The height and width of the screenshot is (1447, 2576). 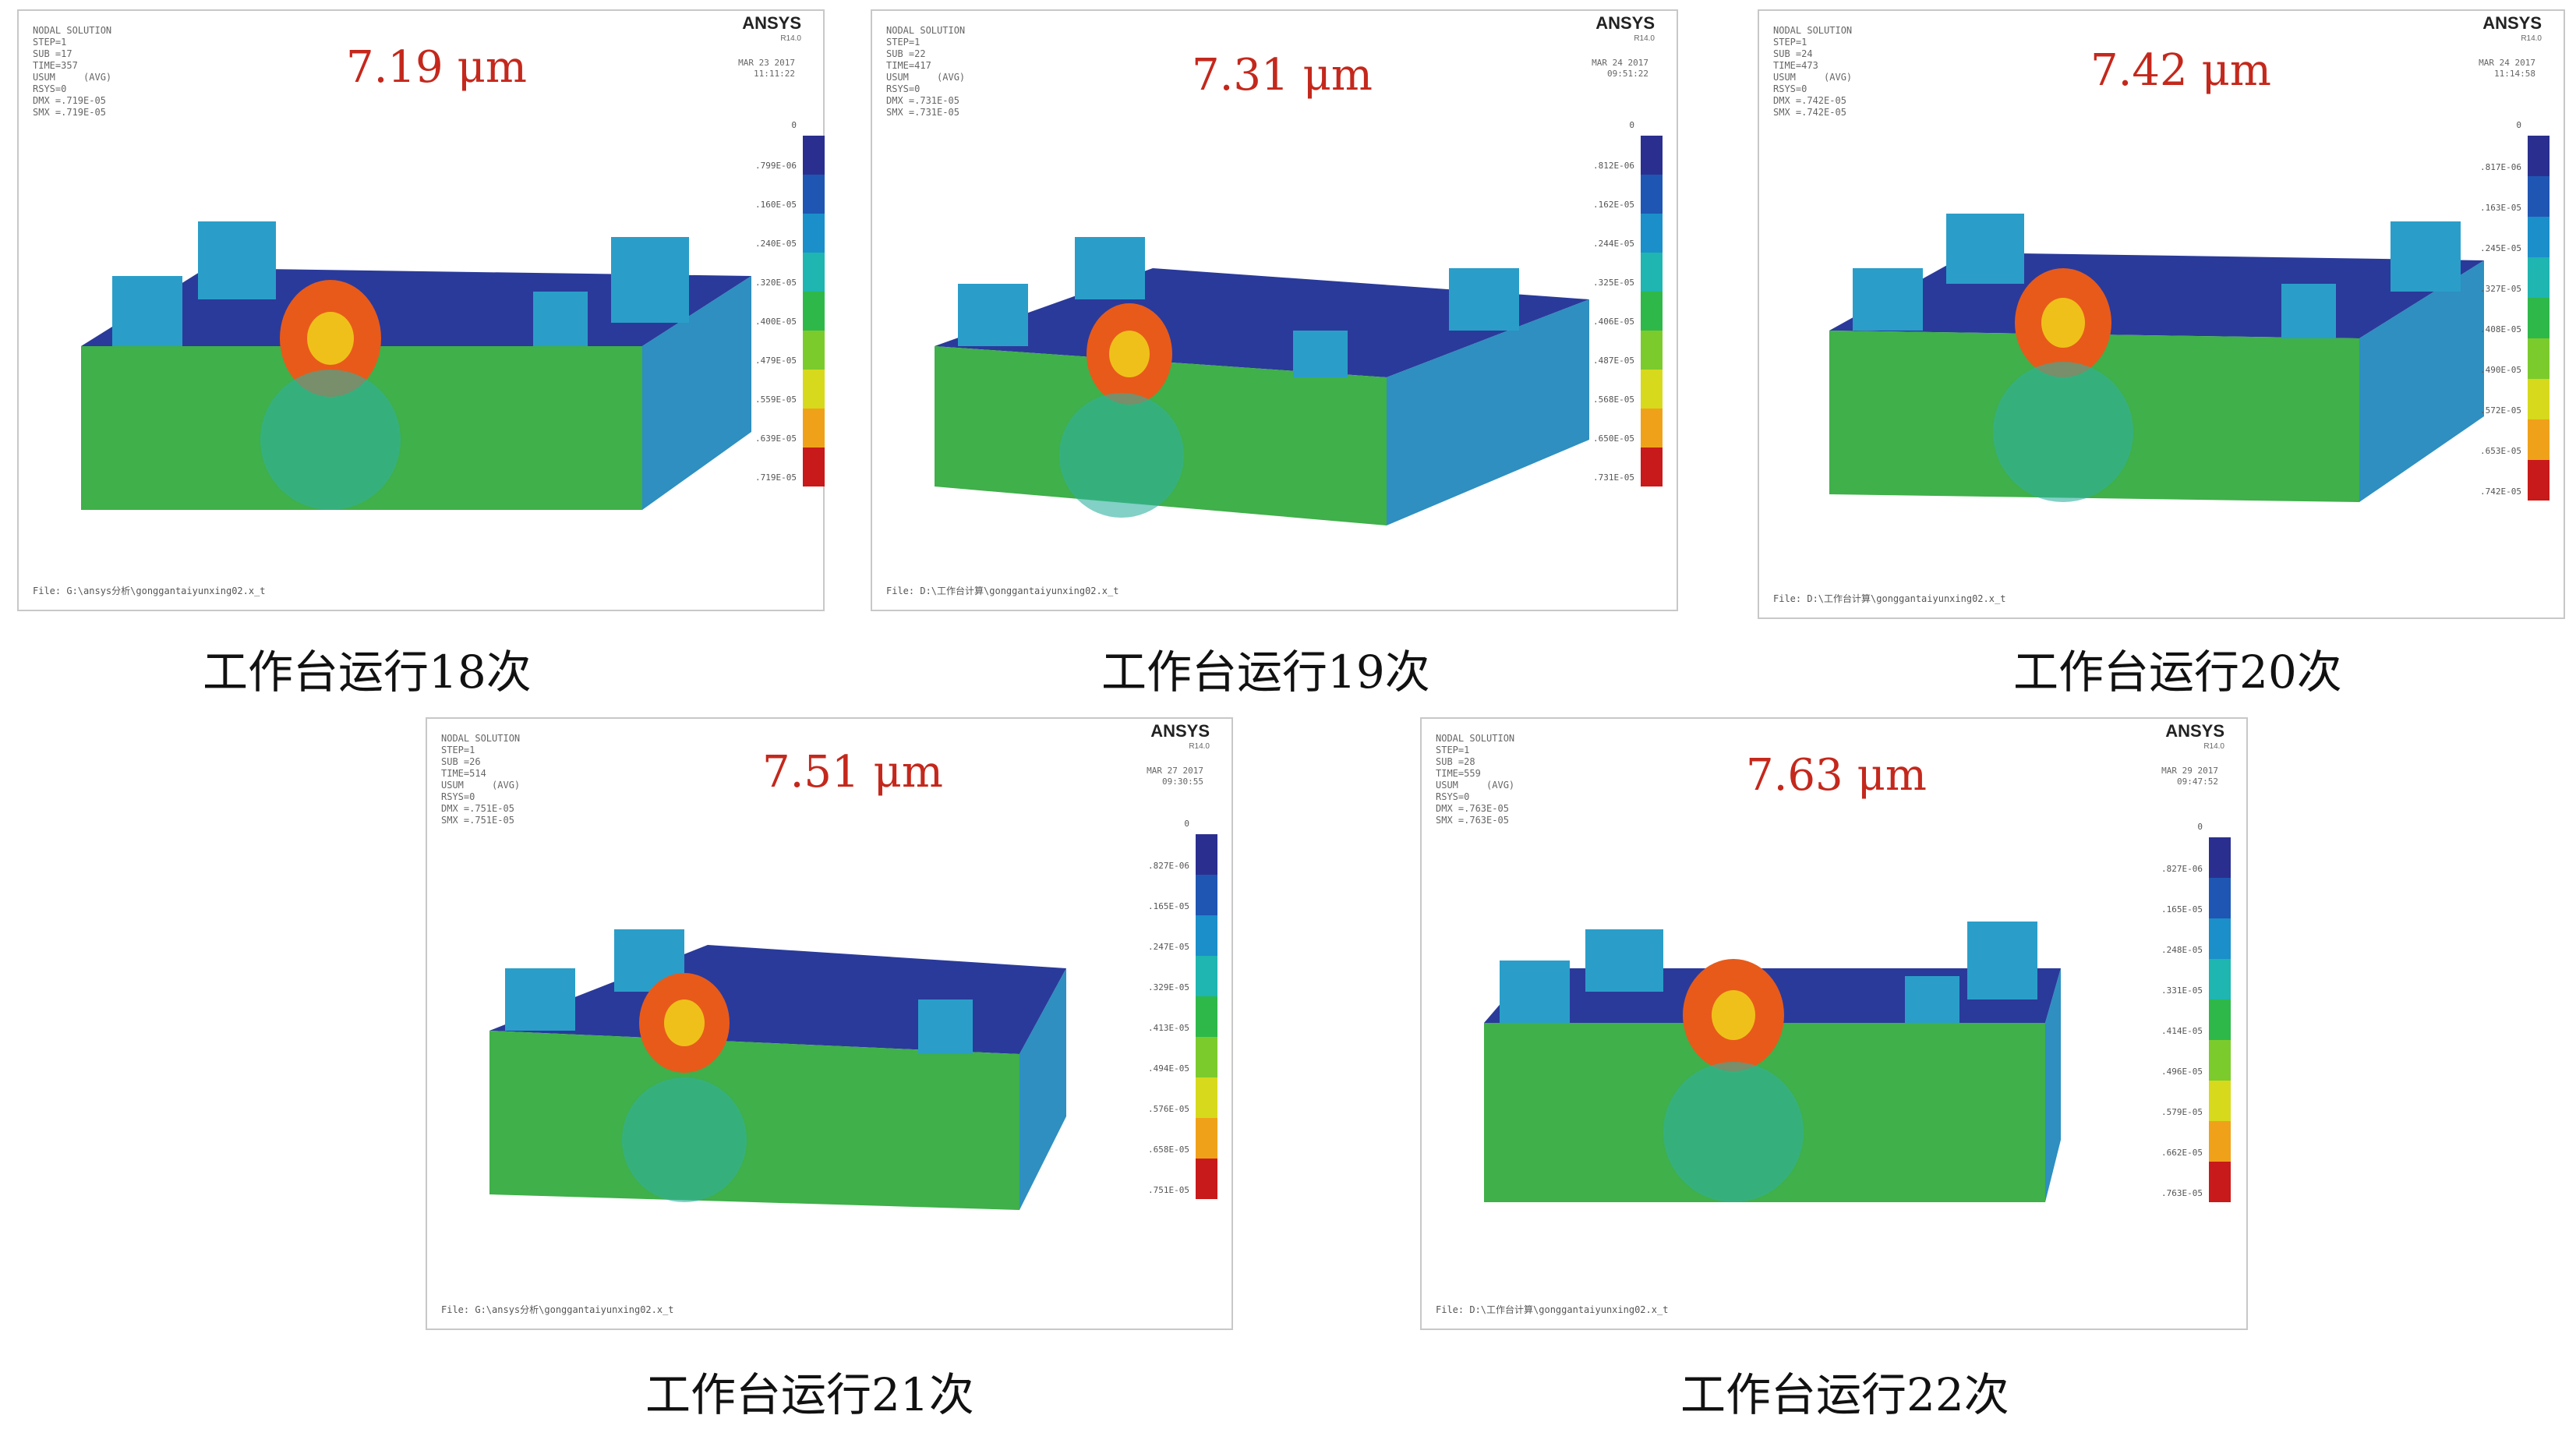 I want to click on timestamp: MAR 23 2017 11:11:22, so click(x=766, y=68).